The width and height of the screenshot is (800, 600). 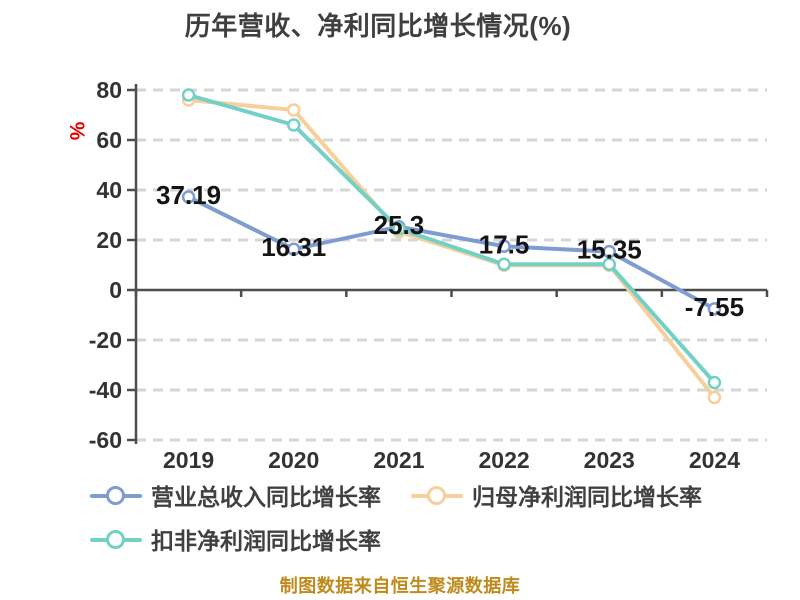 I want to click on data-point-label: 17.5, so click(x=504, y=244).